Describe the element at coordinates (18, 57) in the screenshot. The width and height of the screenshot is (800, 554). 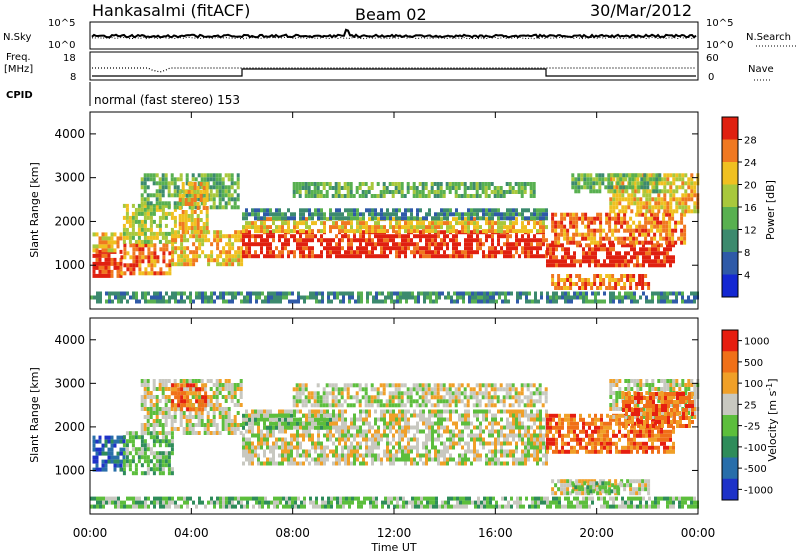
I see `freq-label-line1: Freq.` at that location.